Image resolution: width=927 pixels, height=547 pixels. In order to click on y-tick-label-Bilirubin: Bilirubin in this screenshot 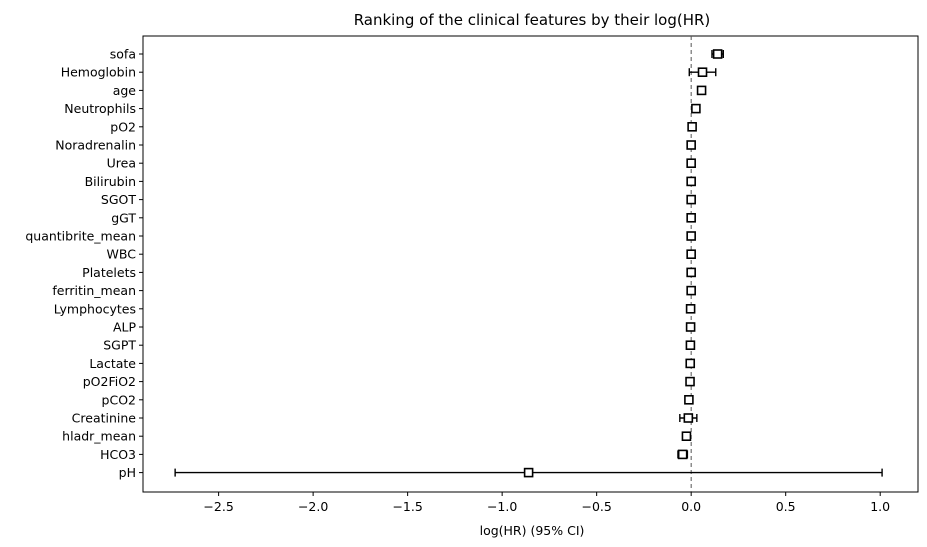, I will do `click(110, 181)`.